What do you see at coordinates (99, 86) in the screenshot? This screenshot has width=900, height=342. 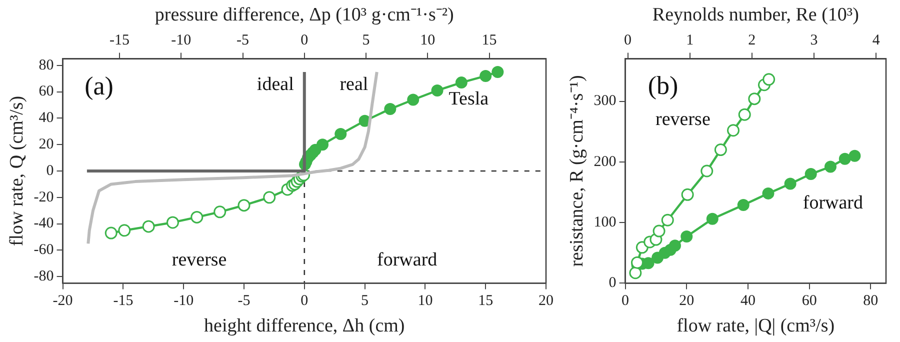 I see `annotation: (a)` at bounding box center [99, 86].